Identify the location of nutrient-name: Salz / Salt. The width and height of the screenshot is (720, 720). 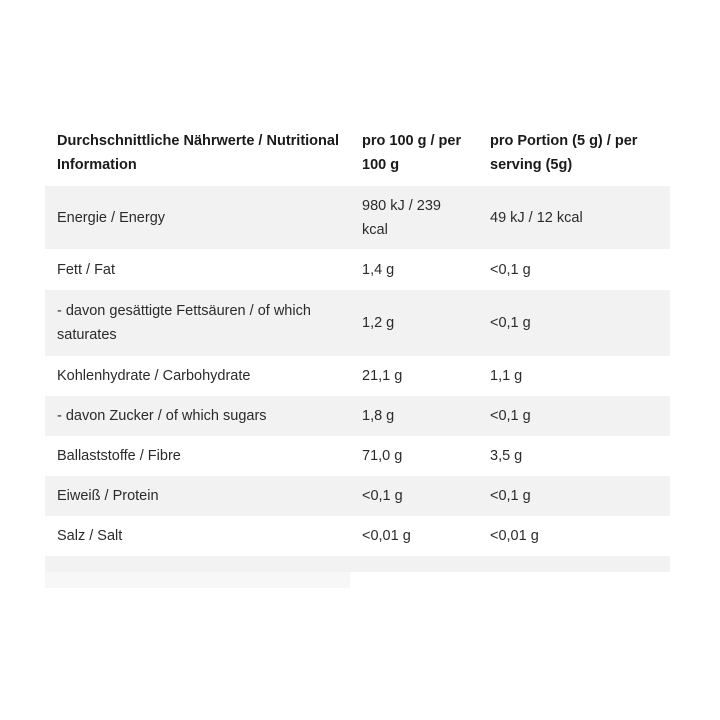
(90, 536).